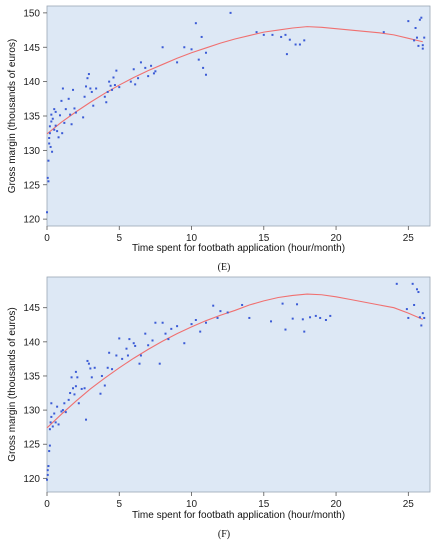  Describe the element at coordinates (192, 504) in the screenshot. I see `x-tick-label-f: 10` at that location.